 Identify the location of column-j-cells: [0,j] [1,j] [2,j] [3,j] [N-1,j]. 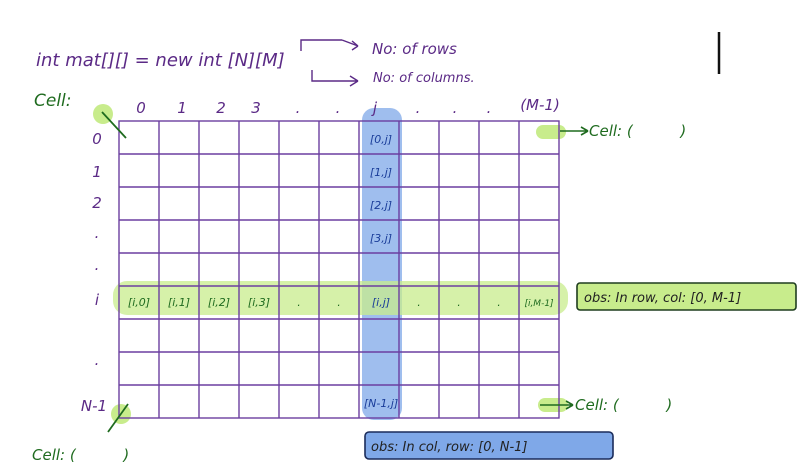
(381, 271).